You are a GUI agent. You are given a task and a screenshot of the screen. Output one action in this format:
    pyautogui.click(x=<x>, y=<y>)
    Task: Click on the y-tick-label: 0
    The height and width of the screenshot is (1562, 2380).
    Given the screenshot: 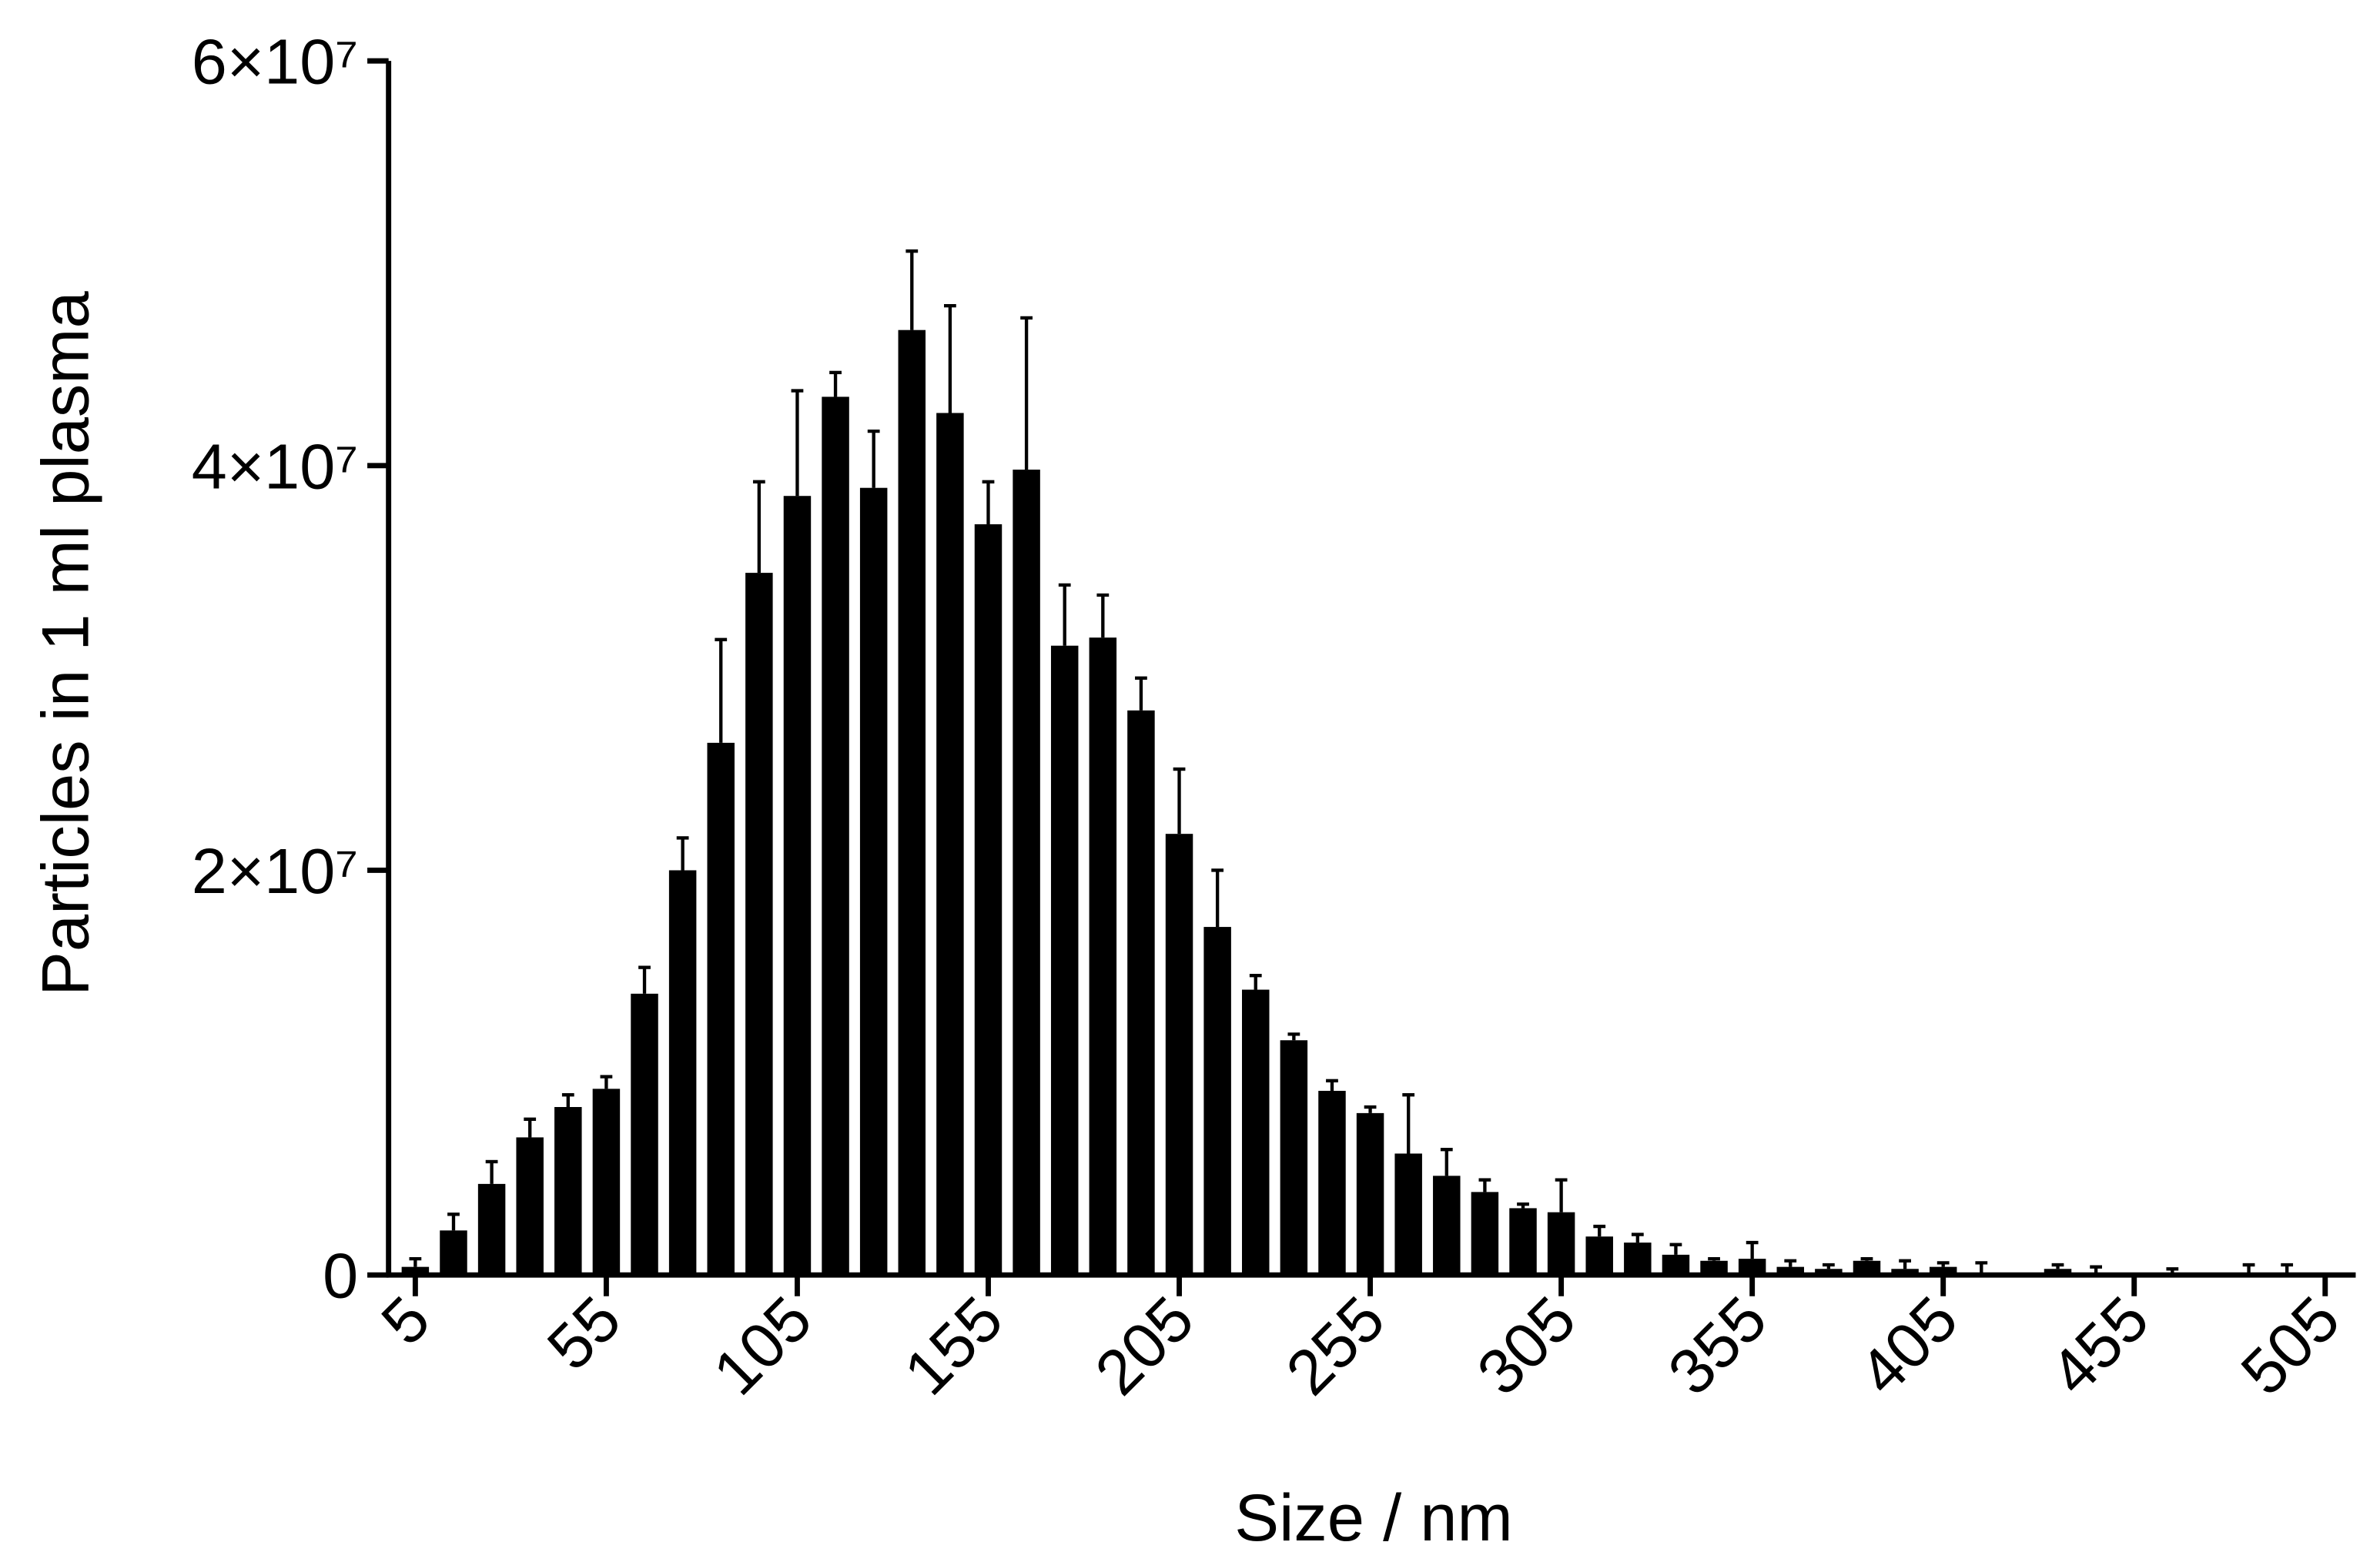 What is the action you would take?
    pyautogui.click(x=340, y=1276)
    